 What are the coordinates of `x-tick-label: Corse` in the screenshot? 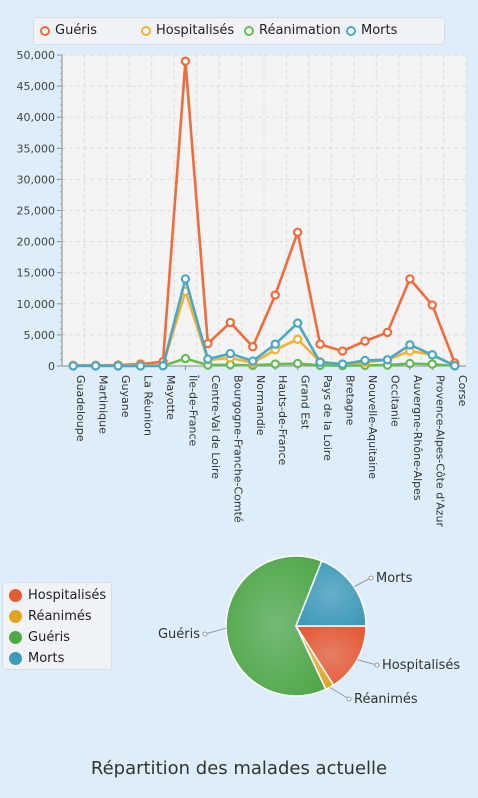 It's located at (462, 391).